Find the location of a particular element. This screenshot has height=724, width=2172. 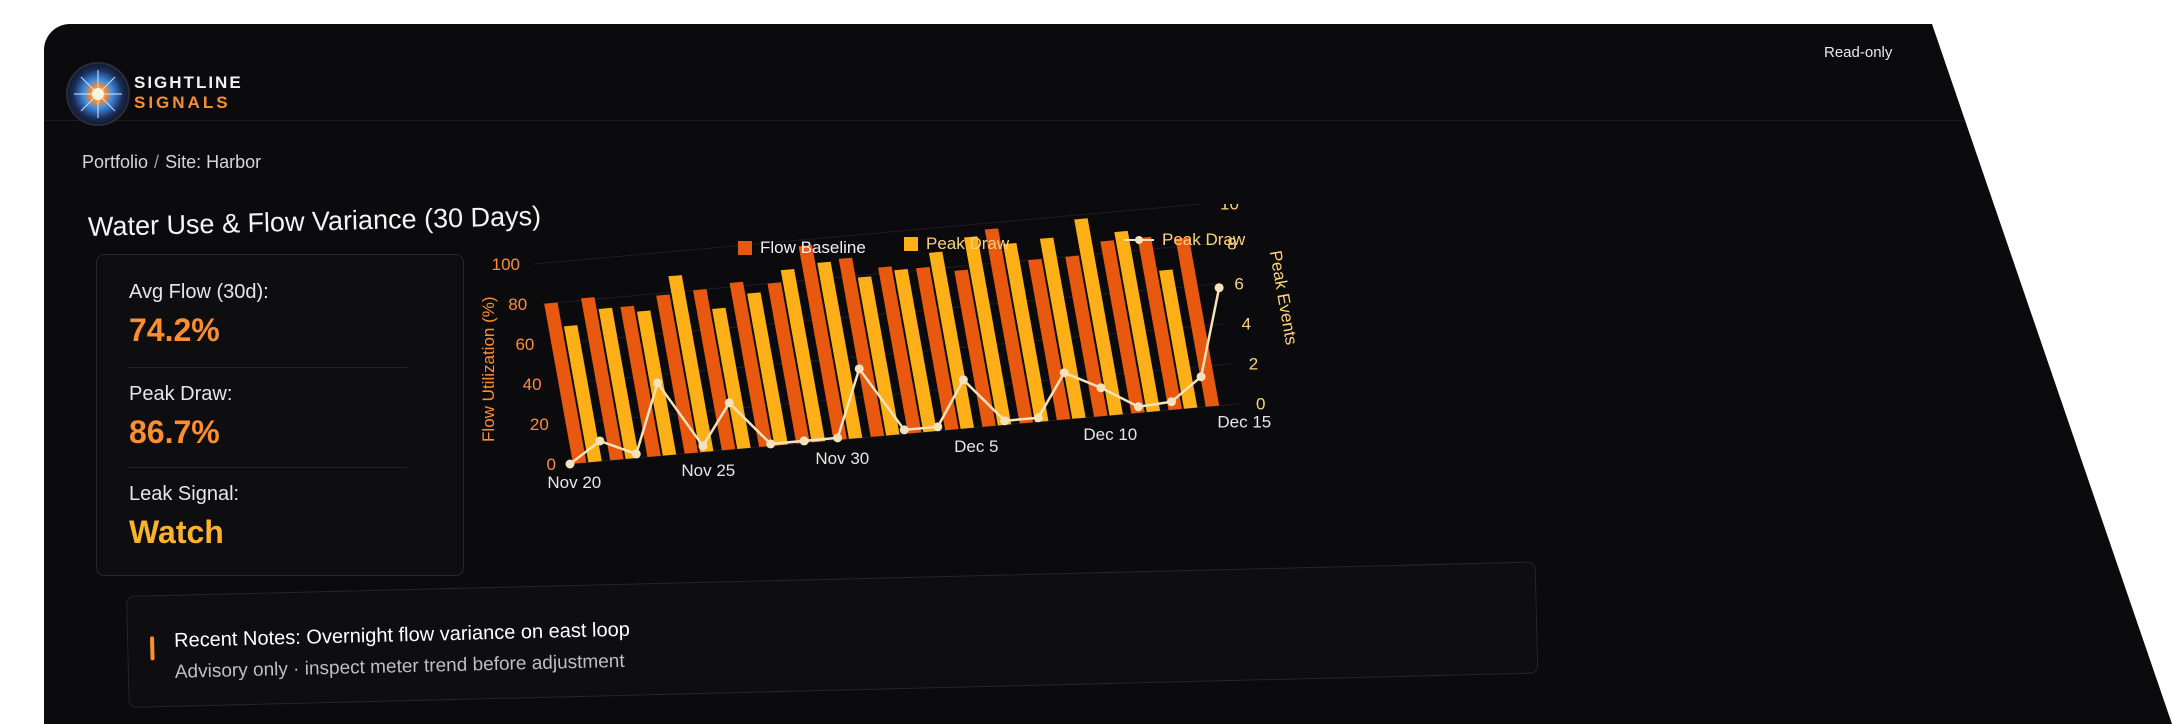

top-bar: SIGHTLINE SIGNALS Read-only is located at coordinates (1108, 75).